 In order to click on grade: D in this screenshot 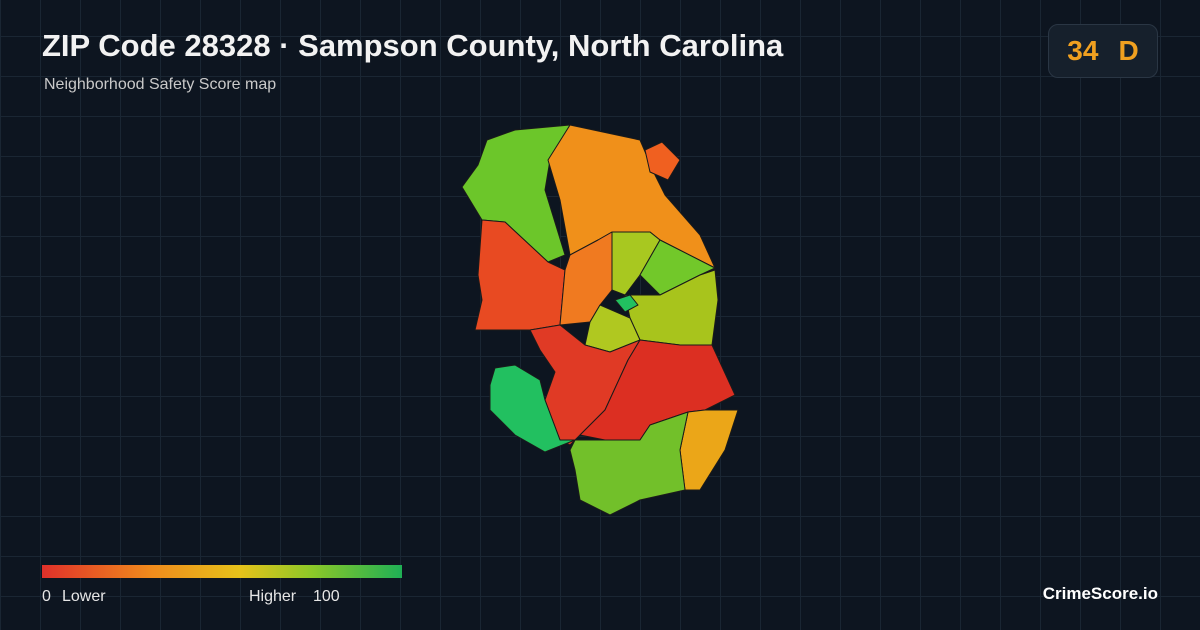, I will do `click(1128, 50)`.